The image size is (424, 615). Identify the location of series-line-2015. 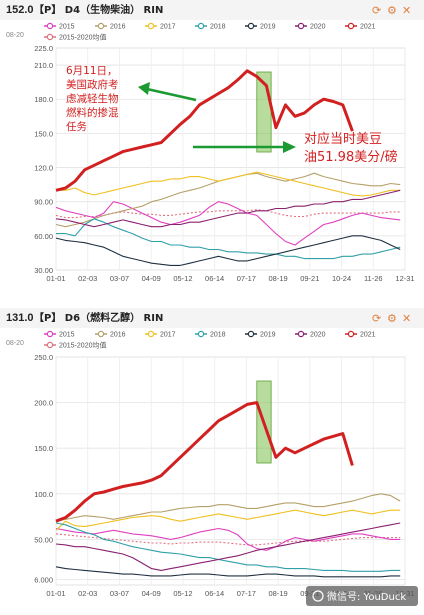
(228, 223).